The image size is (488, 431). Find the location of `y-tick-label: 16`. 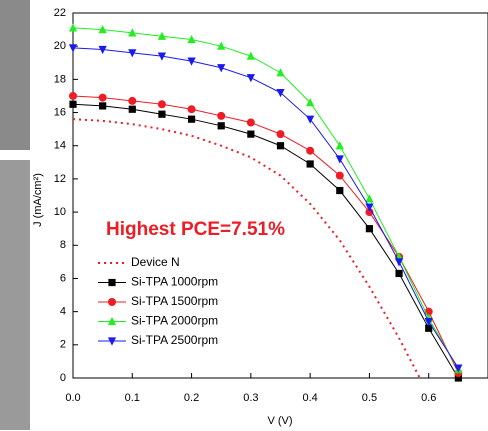

y-tick-label: 16 is located at coordinates (60, 112).